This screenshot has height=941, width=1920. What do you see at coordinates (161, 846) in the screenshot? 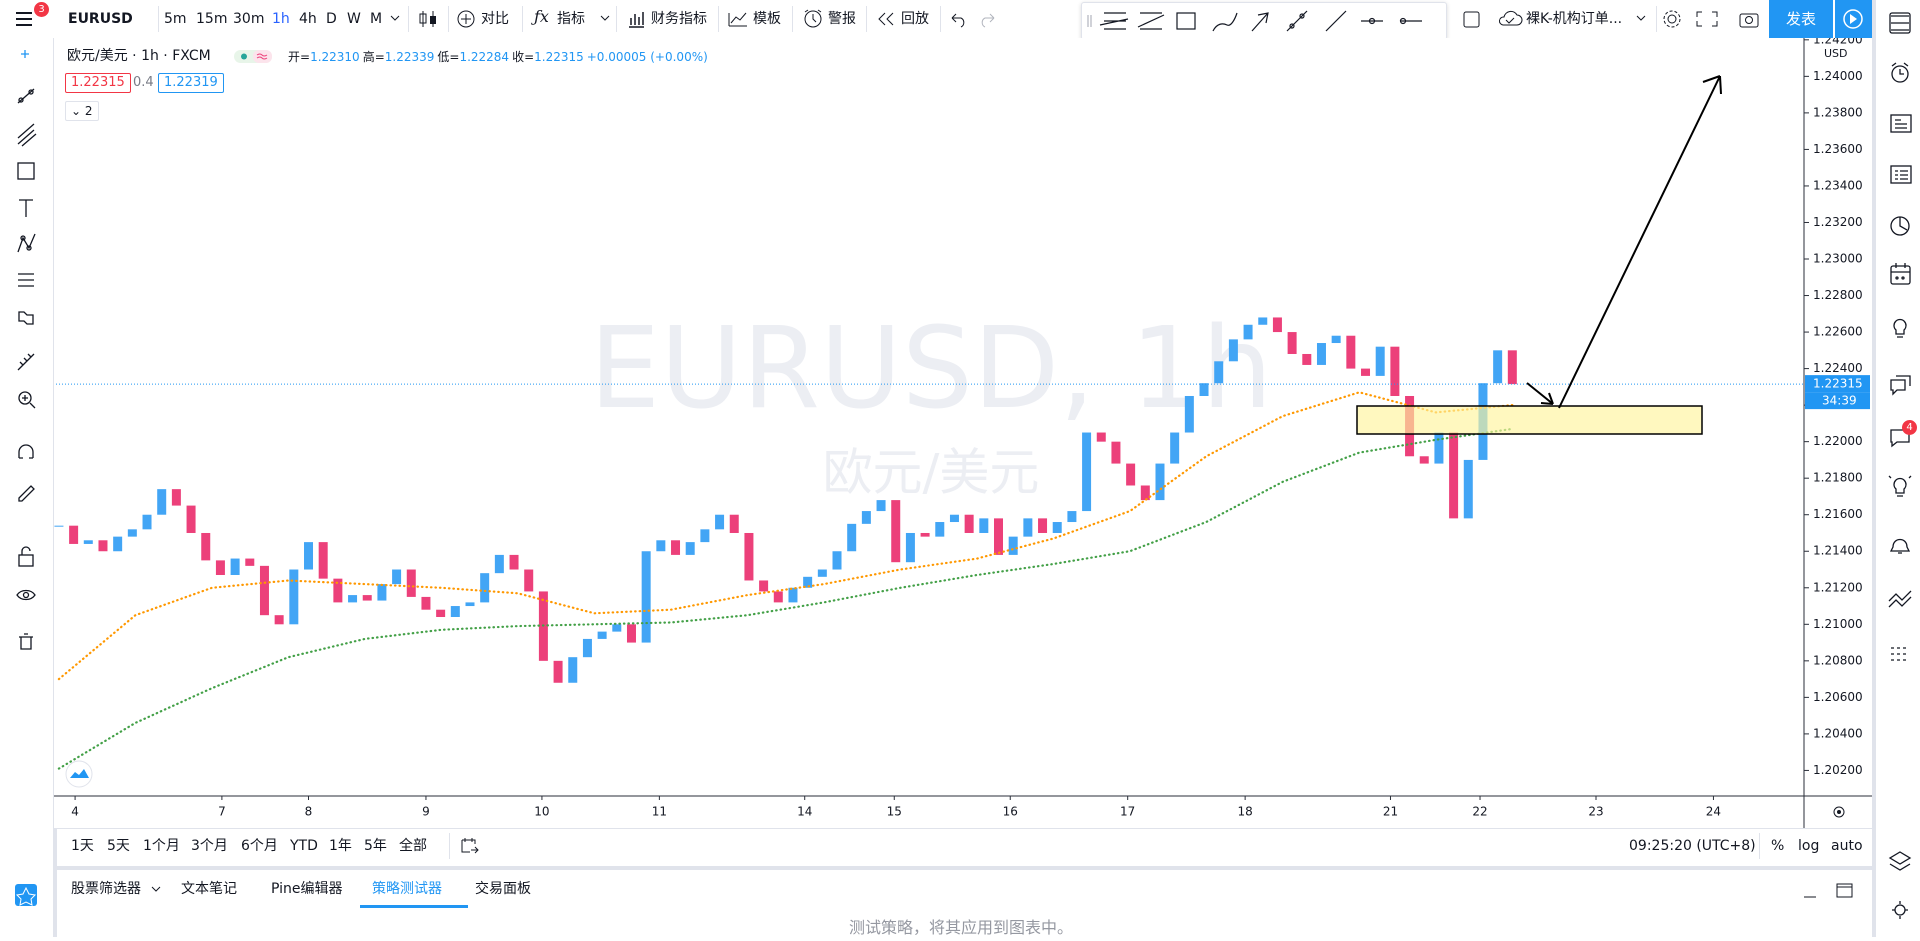
I see `range-button: 1个月` at bounding box center [161, 846].